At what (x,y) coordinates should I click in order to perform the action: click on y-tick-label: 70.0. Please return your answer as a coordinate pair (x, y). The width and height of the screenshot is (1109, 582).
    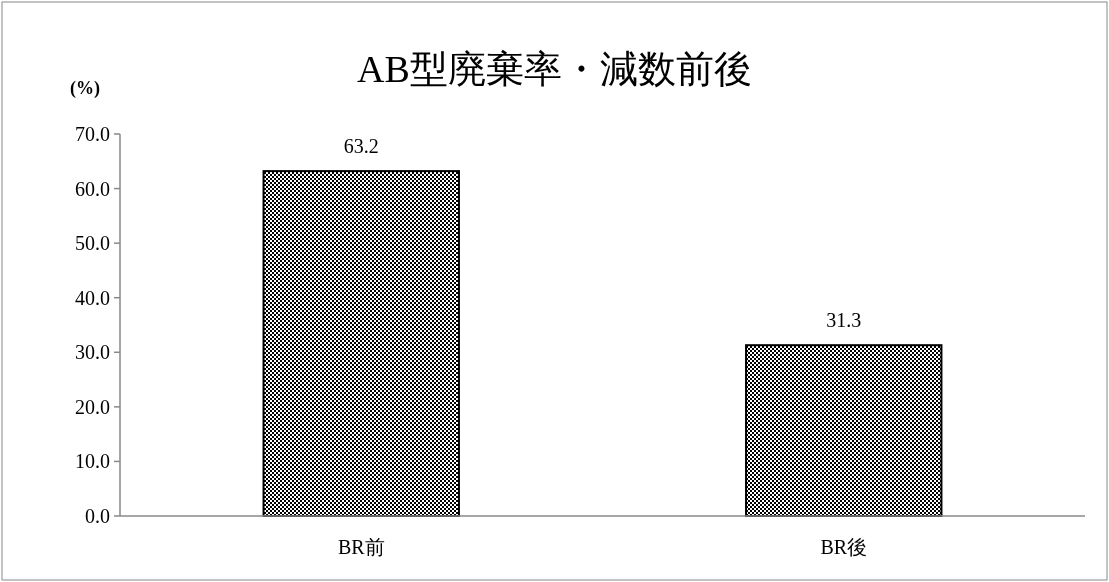
    Looking at the image, I should click on (92, 134).